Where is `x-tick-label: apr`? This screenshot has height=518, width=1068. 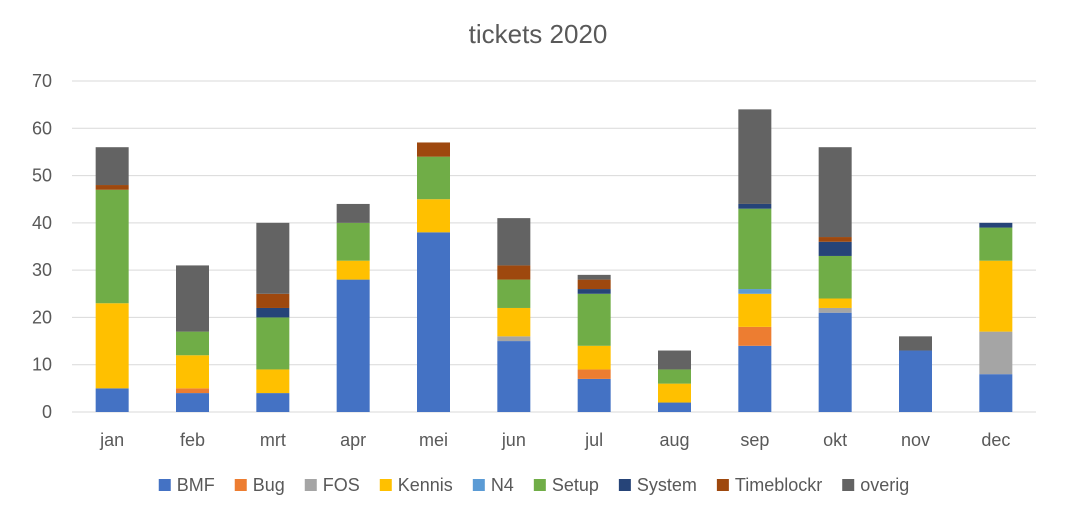 x-tick-label: apr is located at coordinates (353, 440).